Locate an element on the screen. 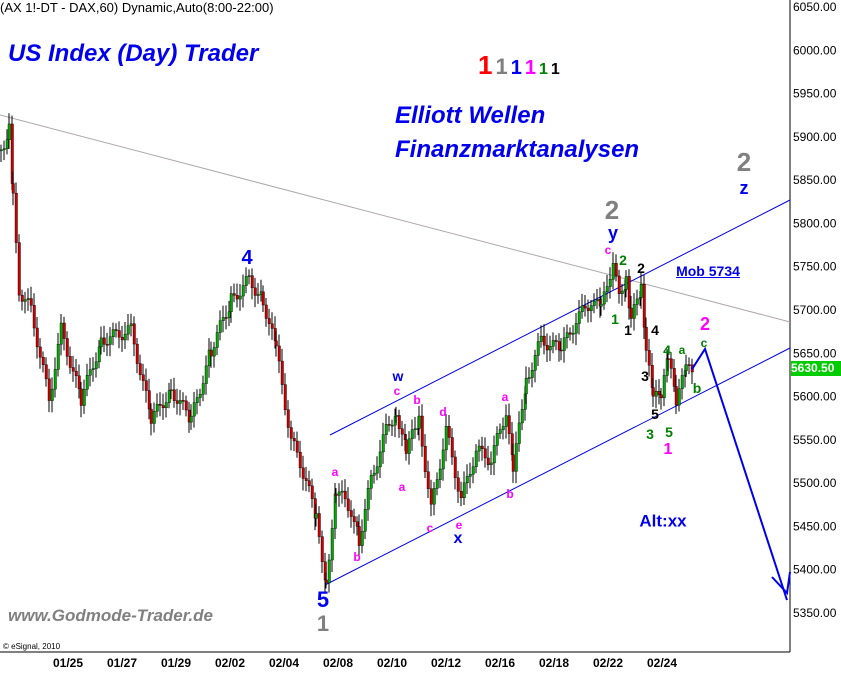 Image resolution: width=841 pixels, height=673 pixels. wave-label: e is located at coordinates (459, 525).